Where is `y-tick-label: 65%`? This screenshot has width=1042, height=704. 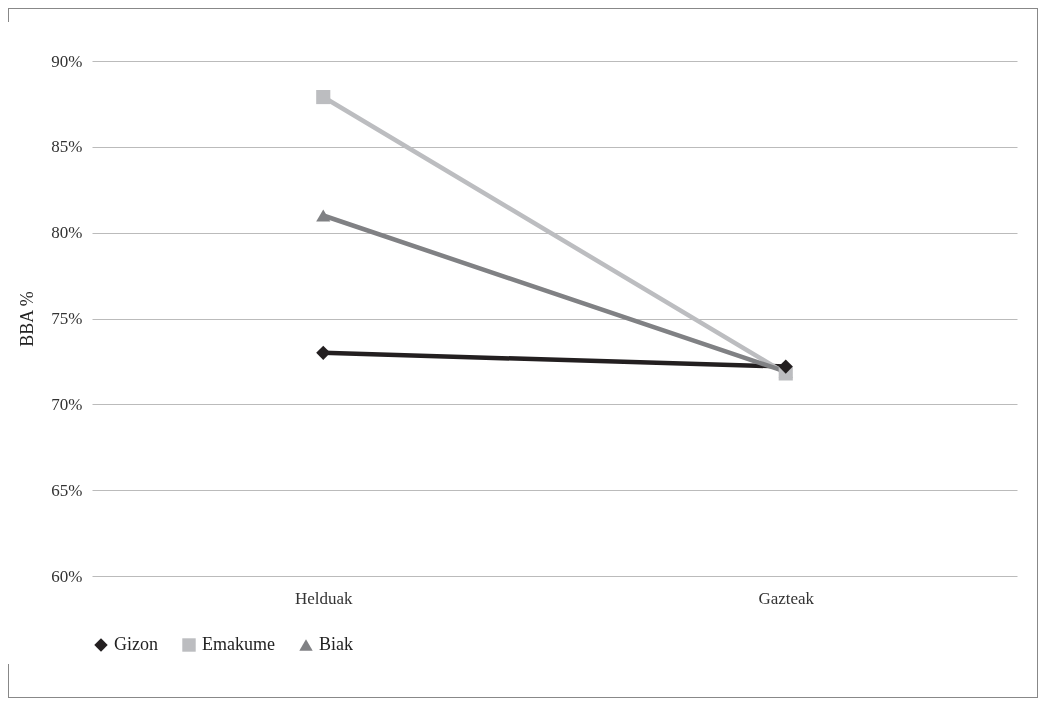 y-tick-label: 65% is located at coordinates (67, 490).